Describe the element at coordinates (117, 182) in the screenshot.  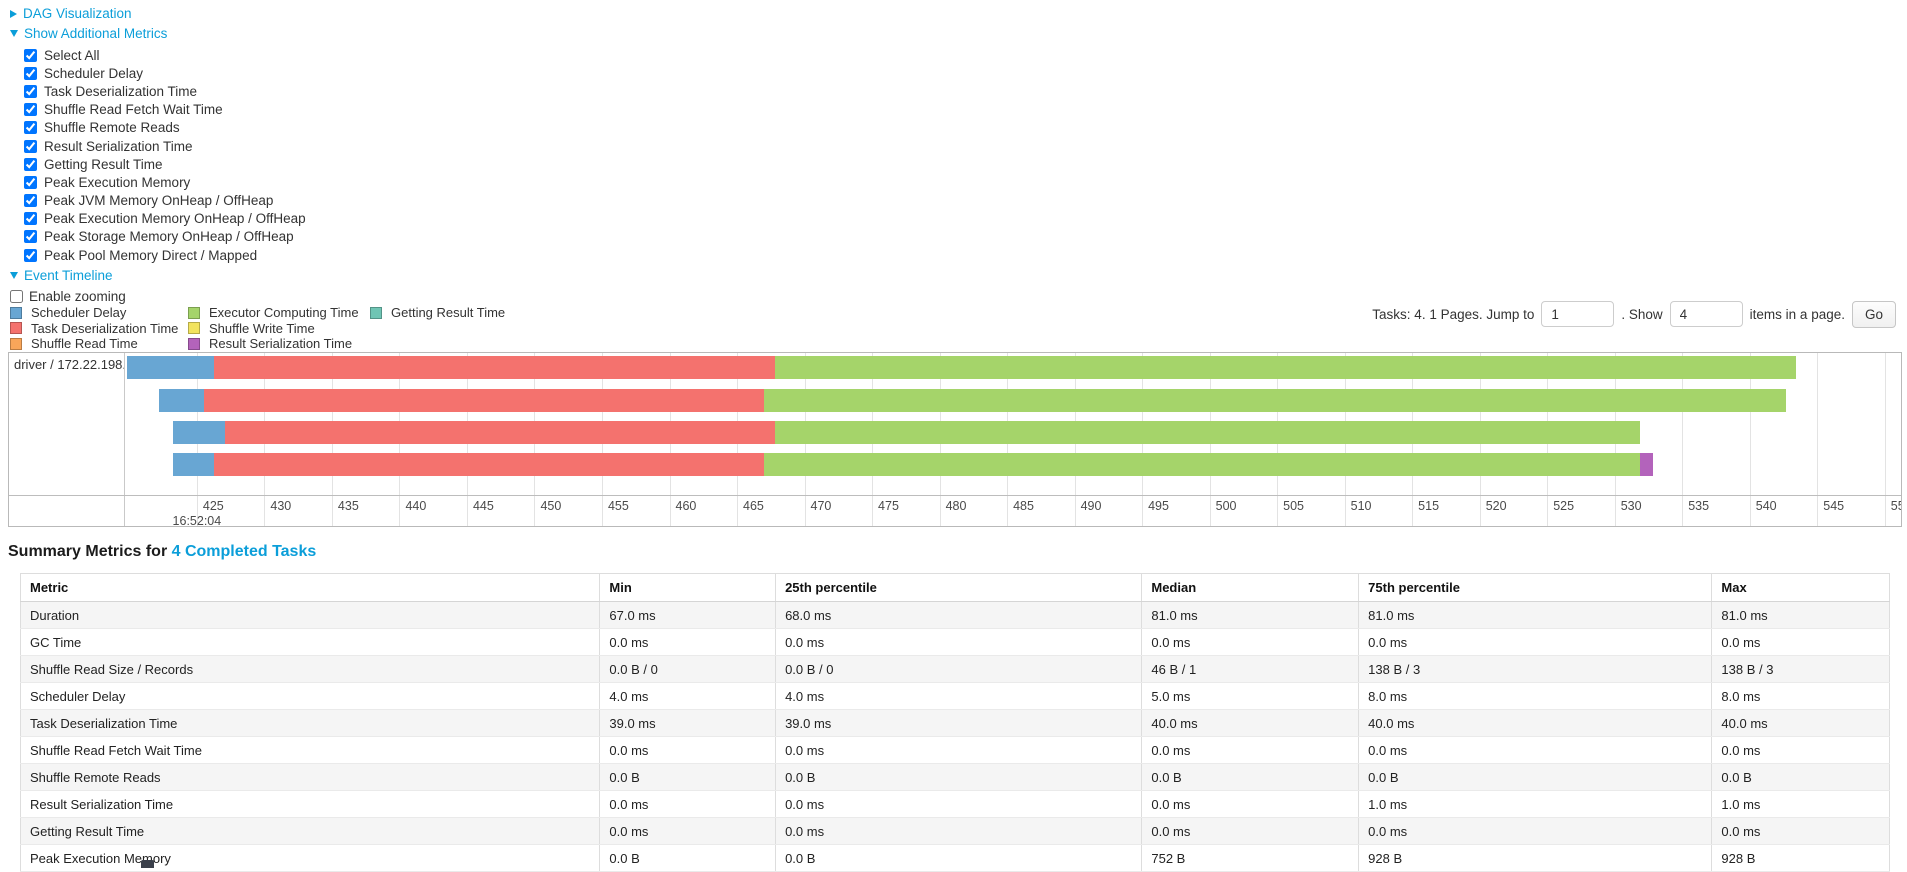
I see `metric-checkbox-label: Peak Execution Memory` at that location.